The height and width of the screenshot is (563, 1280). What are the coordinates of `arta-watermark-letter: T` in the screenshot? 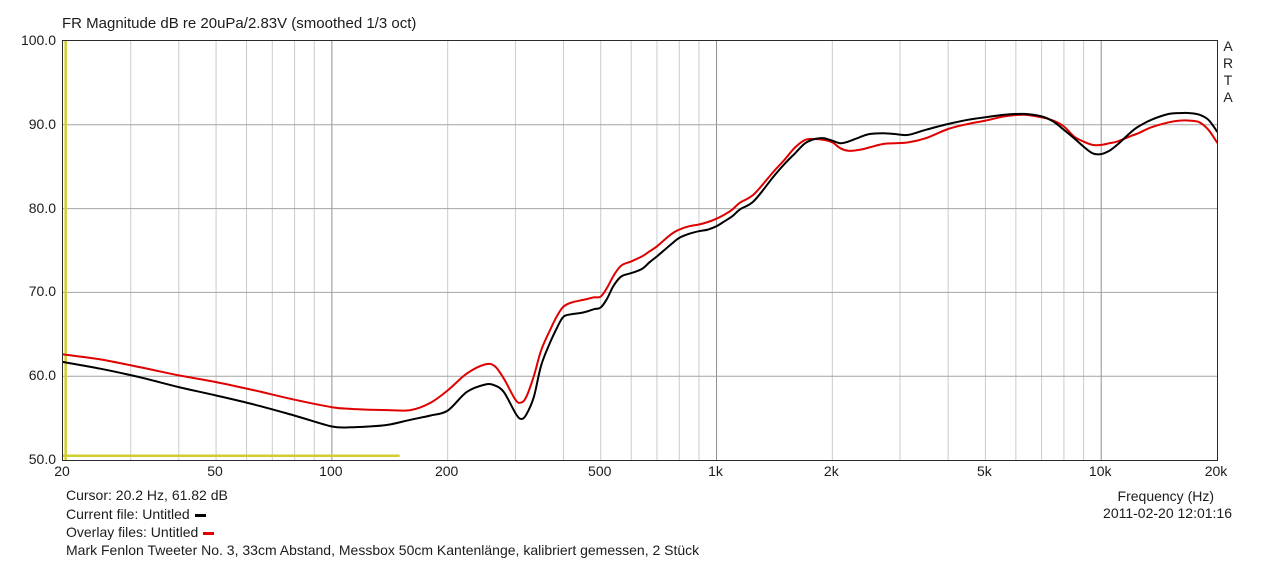 It's located at (1228, 80).